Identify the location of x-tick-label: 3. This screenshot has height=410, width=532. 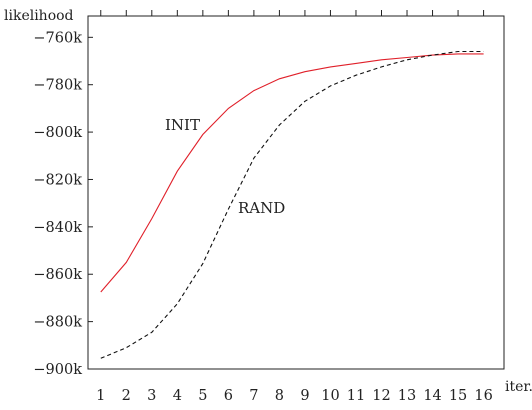
(151, 396).